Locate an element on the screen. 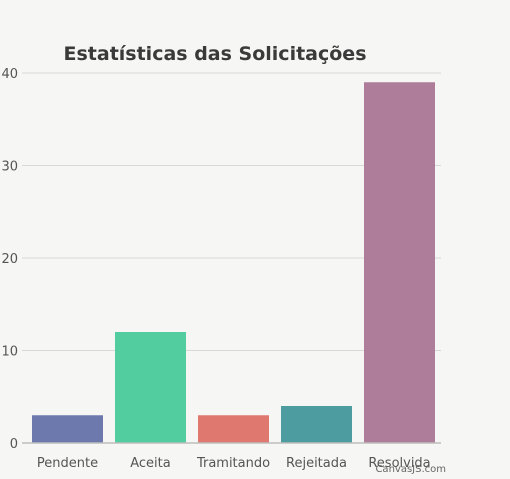 The image size is (510, 479). canvasjs-credit: CanvasJS.com is located at coordinates (410, 469).